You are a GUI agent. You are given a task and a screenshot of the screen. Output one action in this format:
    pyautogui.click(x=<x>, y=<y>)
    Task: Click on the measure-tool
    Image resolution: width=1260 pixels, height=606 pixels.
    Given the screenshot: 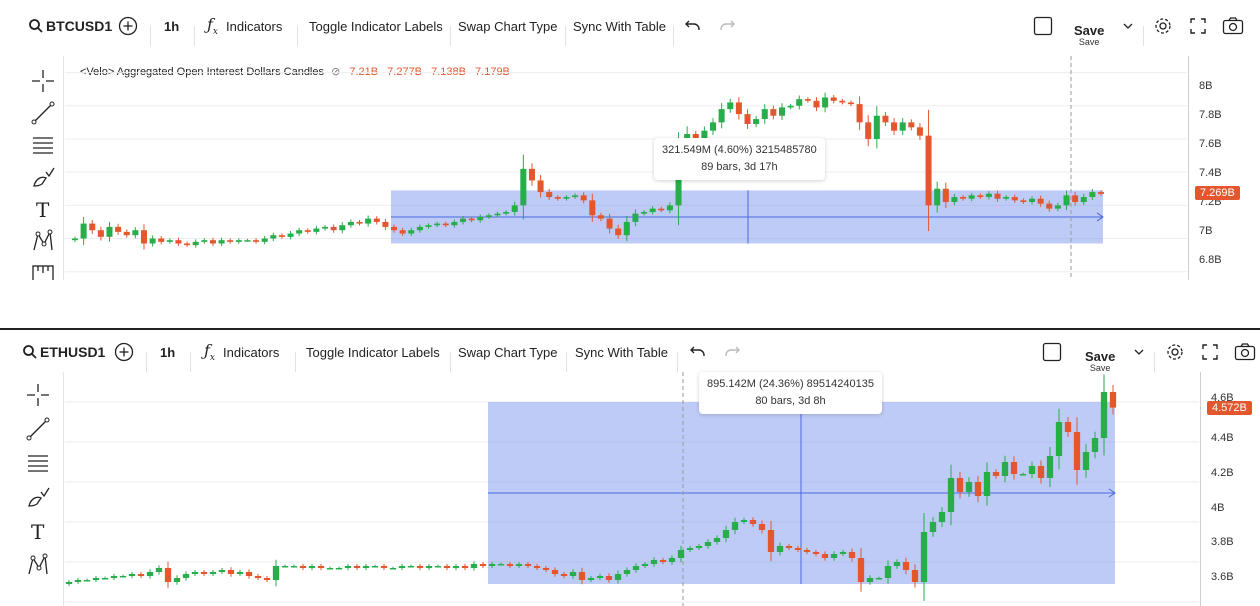 What is the action you would take?
    pyautogui.click(x=43, y=270)
    